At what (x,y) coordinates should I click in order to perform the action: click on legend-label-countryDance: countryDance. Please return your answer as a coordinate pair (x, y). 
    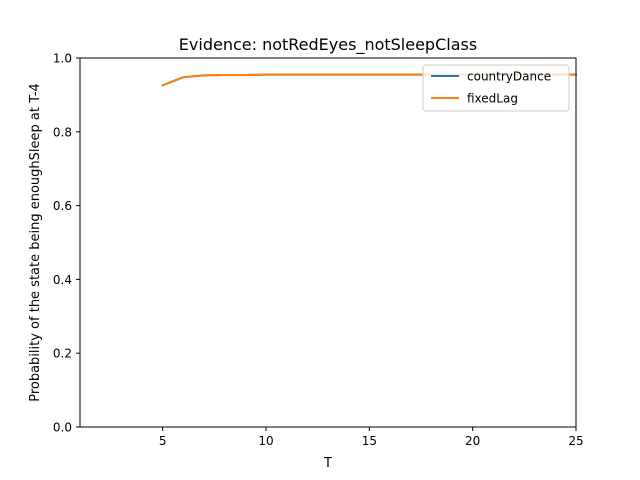
    Looking at the image, I should click on (509, 77).